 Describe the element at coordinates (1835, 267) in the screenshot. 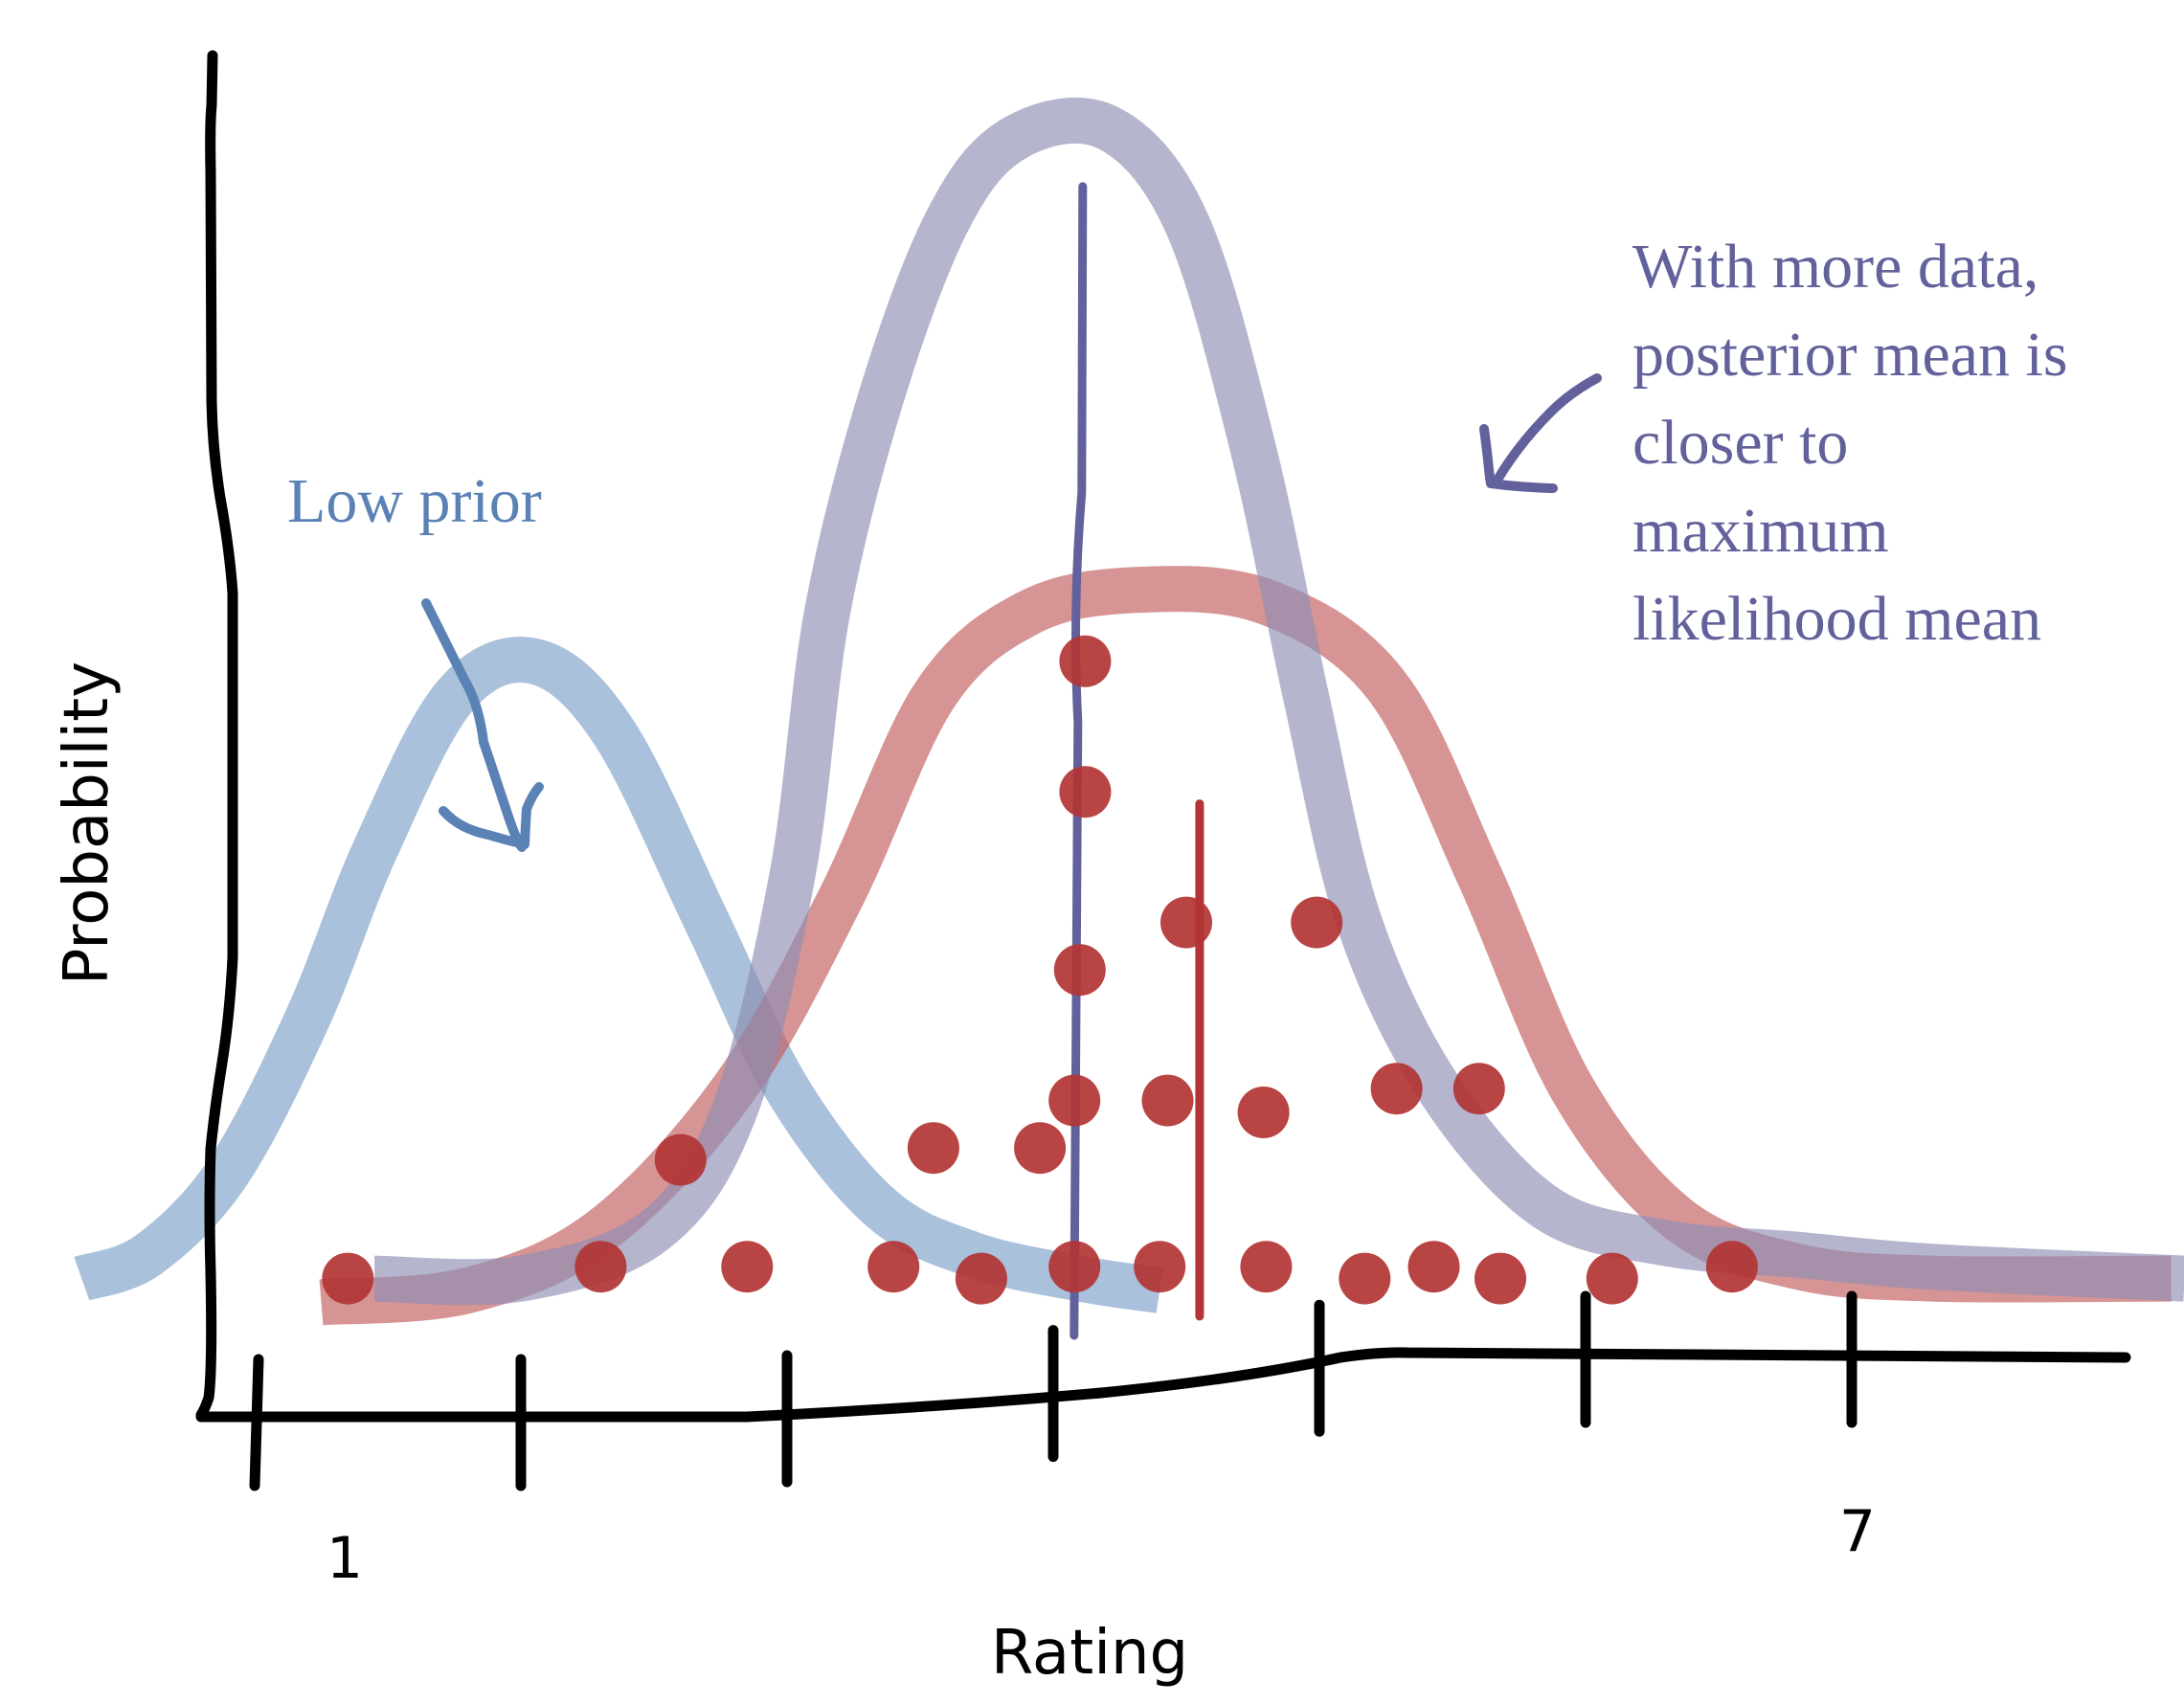

I see `posterior-note-line-1: With more data,` at that location.